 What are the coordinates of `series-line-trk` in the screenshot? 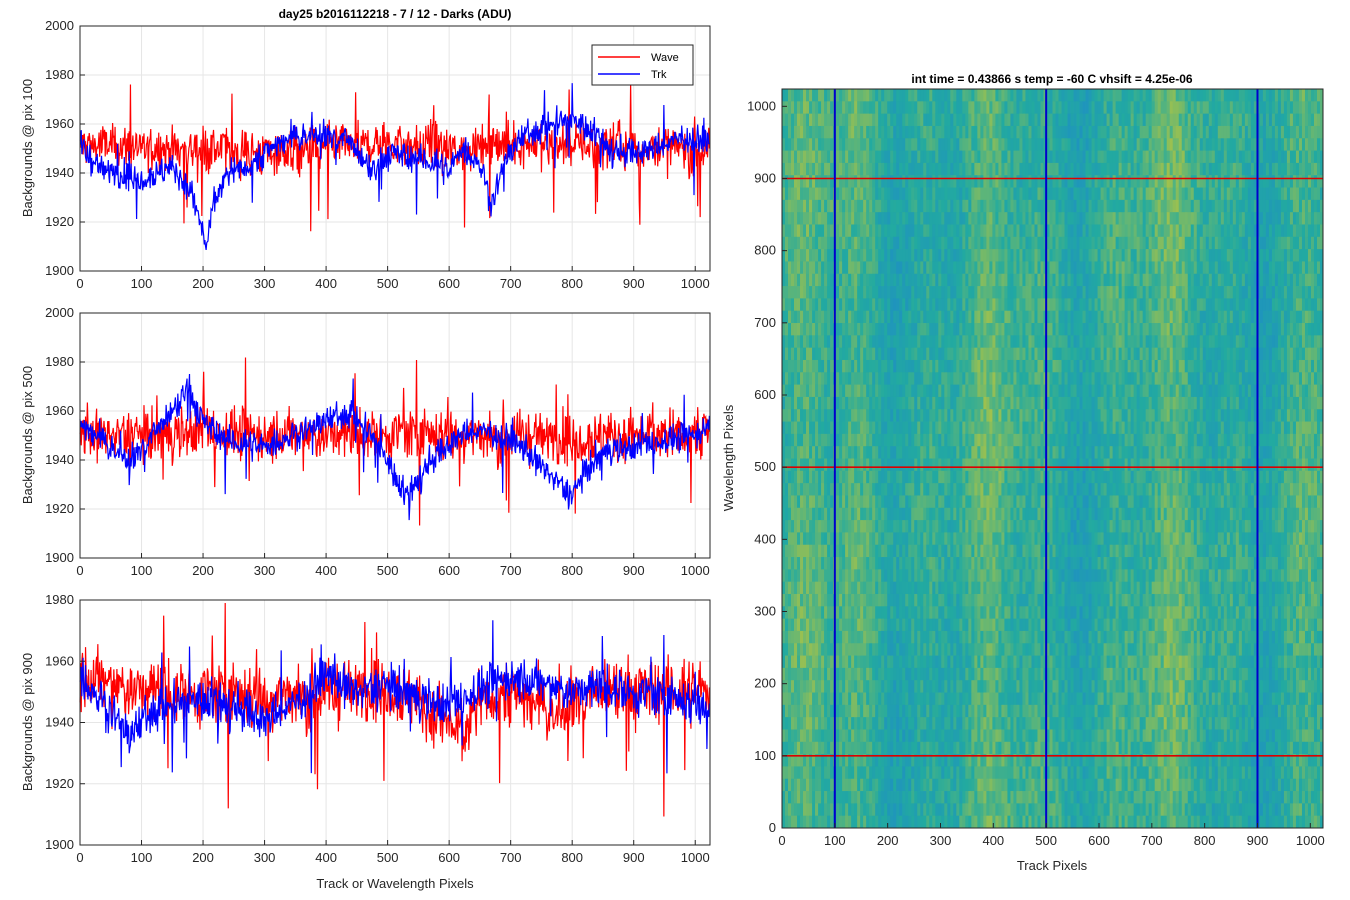 It's located at (394, 447).